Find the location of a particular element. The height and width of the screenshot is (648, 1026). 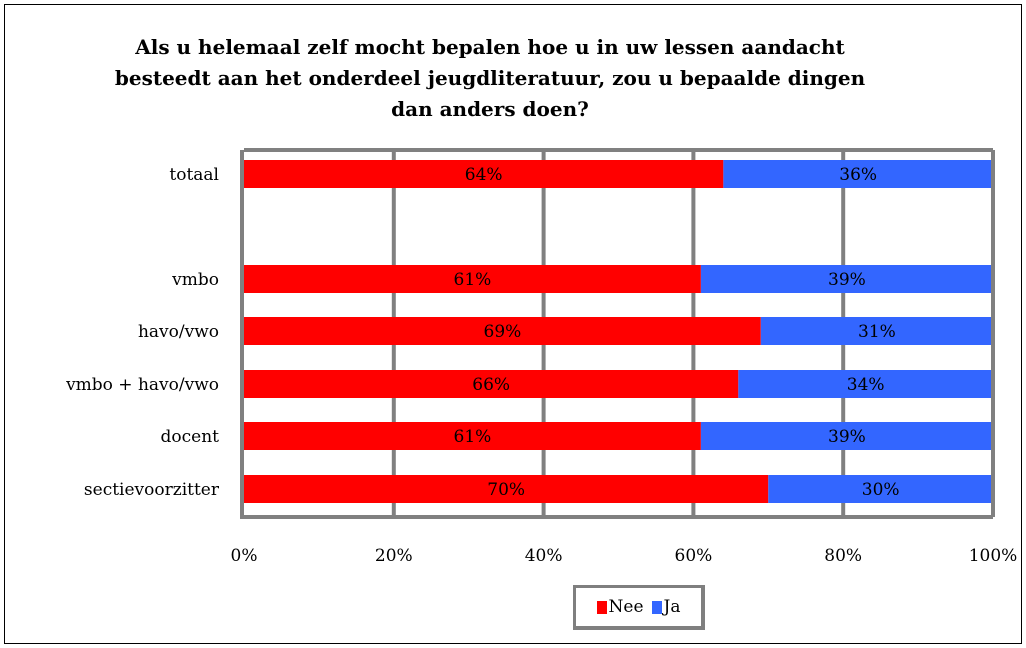

x-tick-label: 0% is located at coordinates (244, 556).